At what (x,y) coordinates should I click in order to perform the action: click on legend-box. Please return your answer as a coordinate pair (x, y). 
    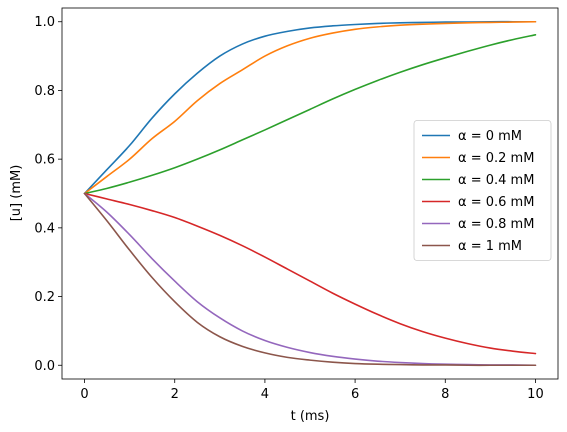
    Looking at the image, I should click on (482, 190).